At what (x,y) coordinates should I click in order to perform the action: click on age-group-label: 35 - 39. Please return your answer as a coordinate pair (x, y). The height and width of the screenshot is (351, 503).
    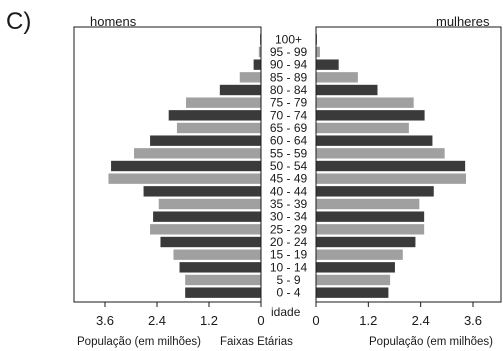
    Looking at the image, I should click on (289, 204).